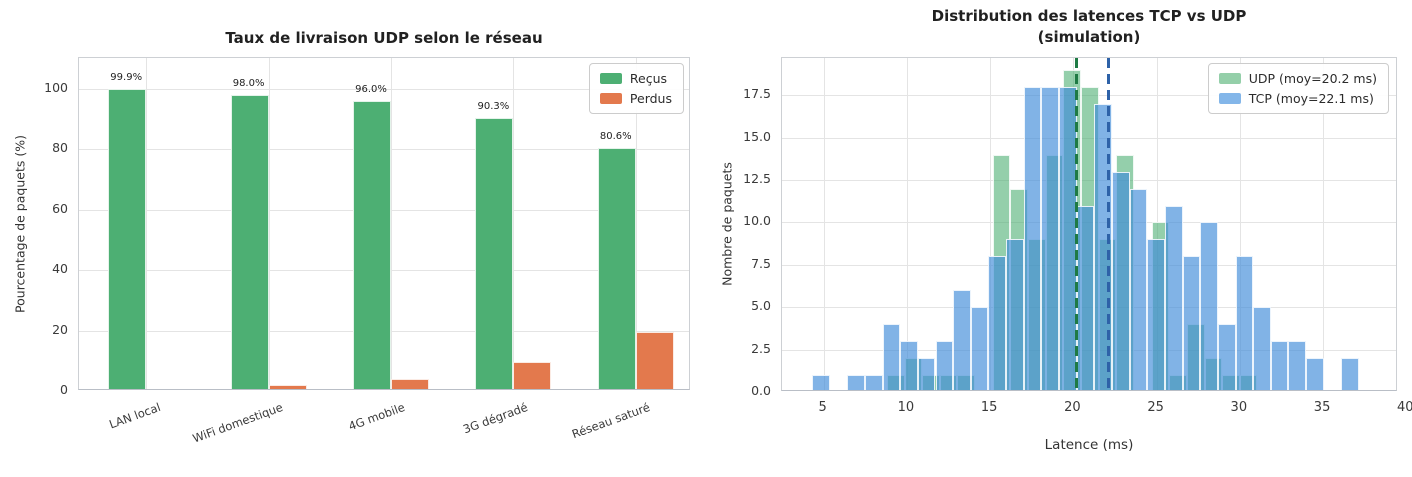 The image size is (1412, 477). I want to click on legend-label-recus: Reçus, so click(648, 78).